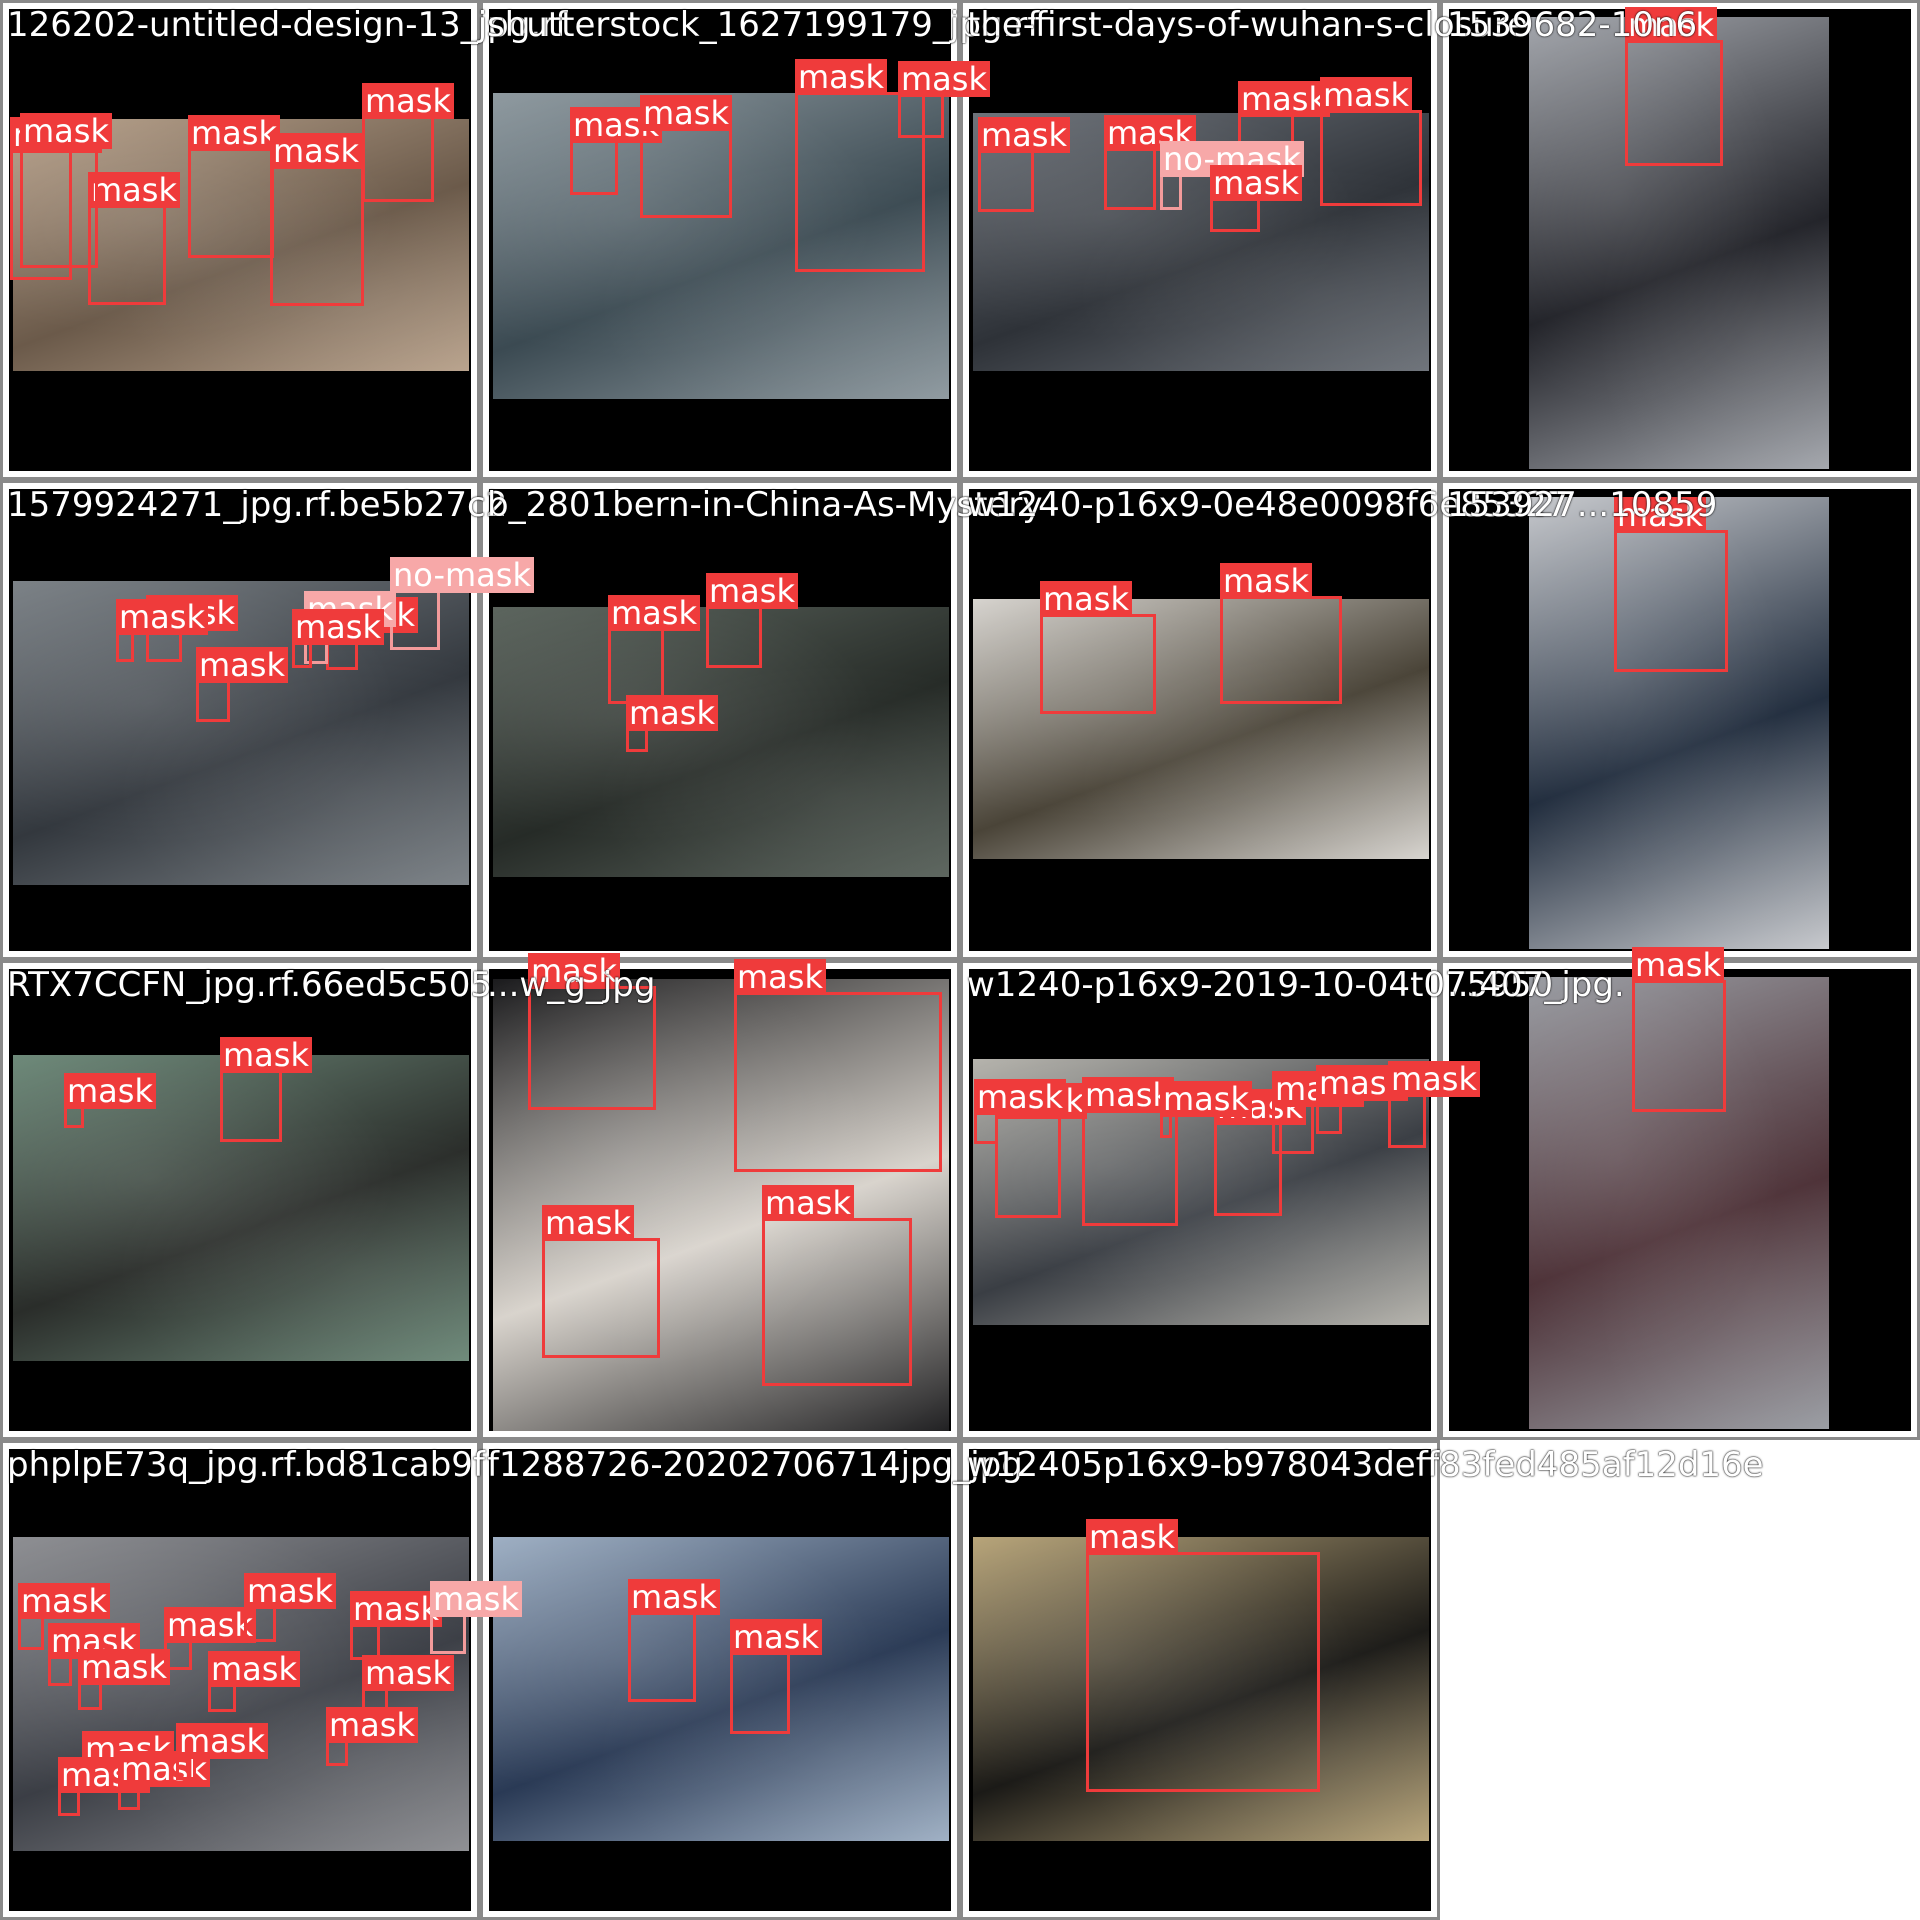  I want to click on tile-filename: phplpE73q_jpg.rf.bd81cab9f, so click(246, 1465).